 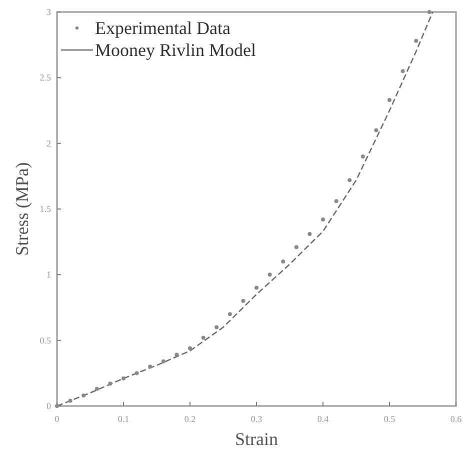 What do you see at coordinates (456, 419) in the screenshot?
I see `x-tick-label: 0.6` at bounding box center [456, 419].